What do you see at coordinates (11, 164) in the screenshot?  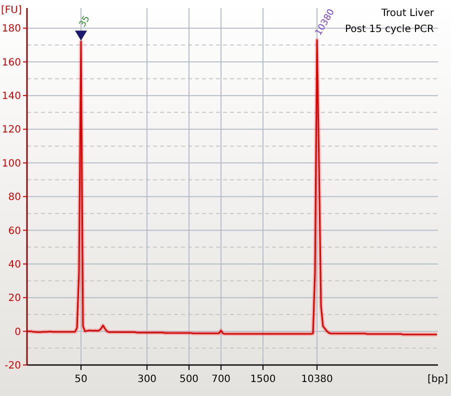 I see `y-tick-label: 100` at bounding box center [11, 164].